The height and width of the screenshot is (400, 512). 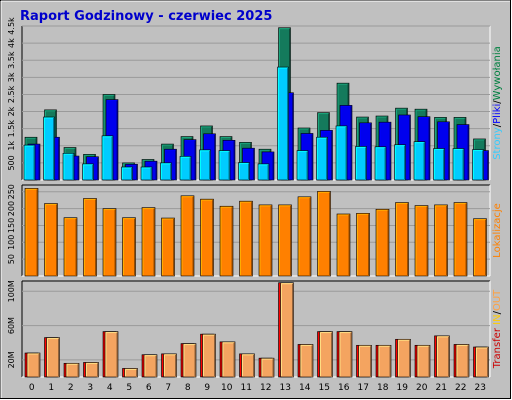 I want to click on chart-title: Raport Godzinowy - czerwiec 2025, so click(x=146, y=16).